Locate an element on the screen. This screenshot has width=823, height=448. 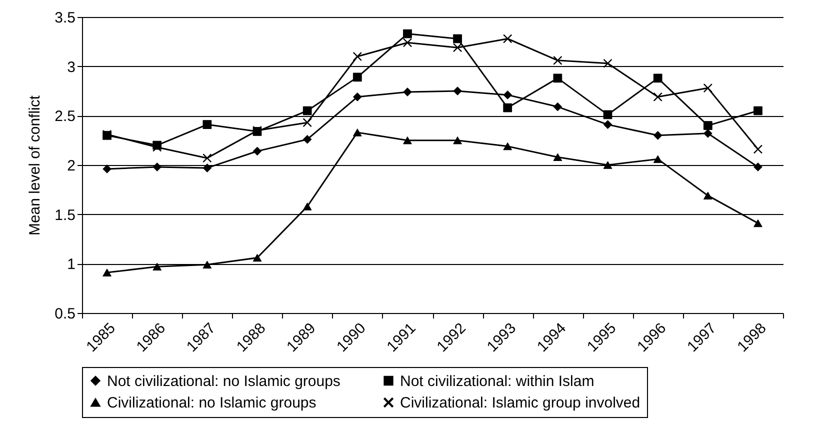
legend-label: Not civilizational: no Islamic groups is located at coordinates (223, 381).